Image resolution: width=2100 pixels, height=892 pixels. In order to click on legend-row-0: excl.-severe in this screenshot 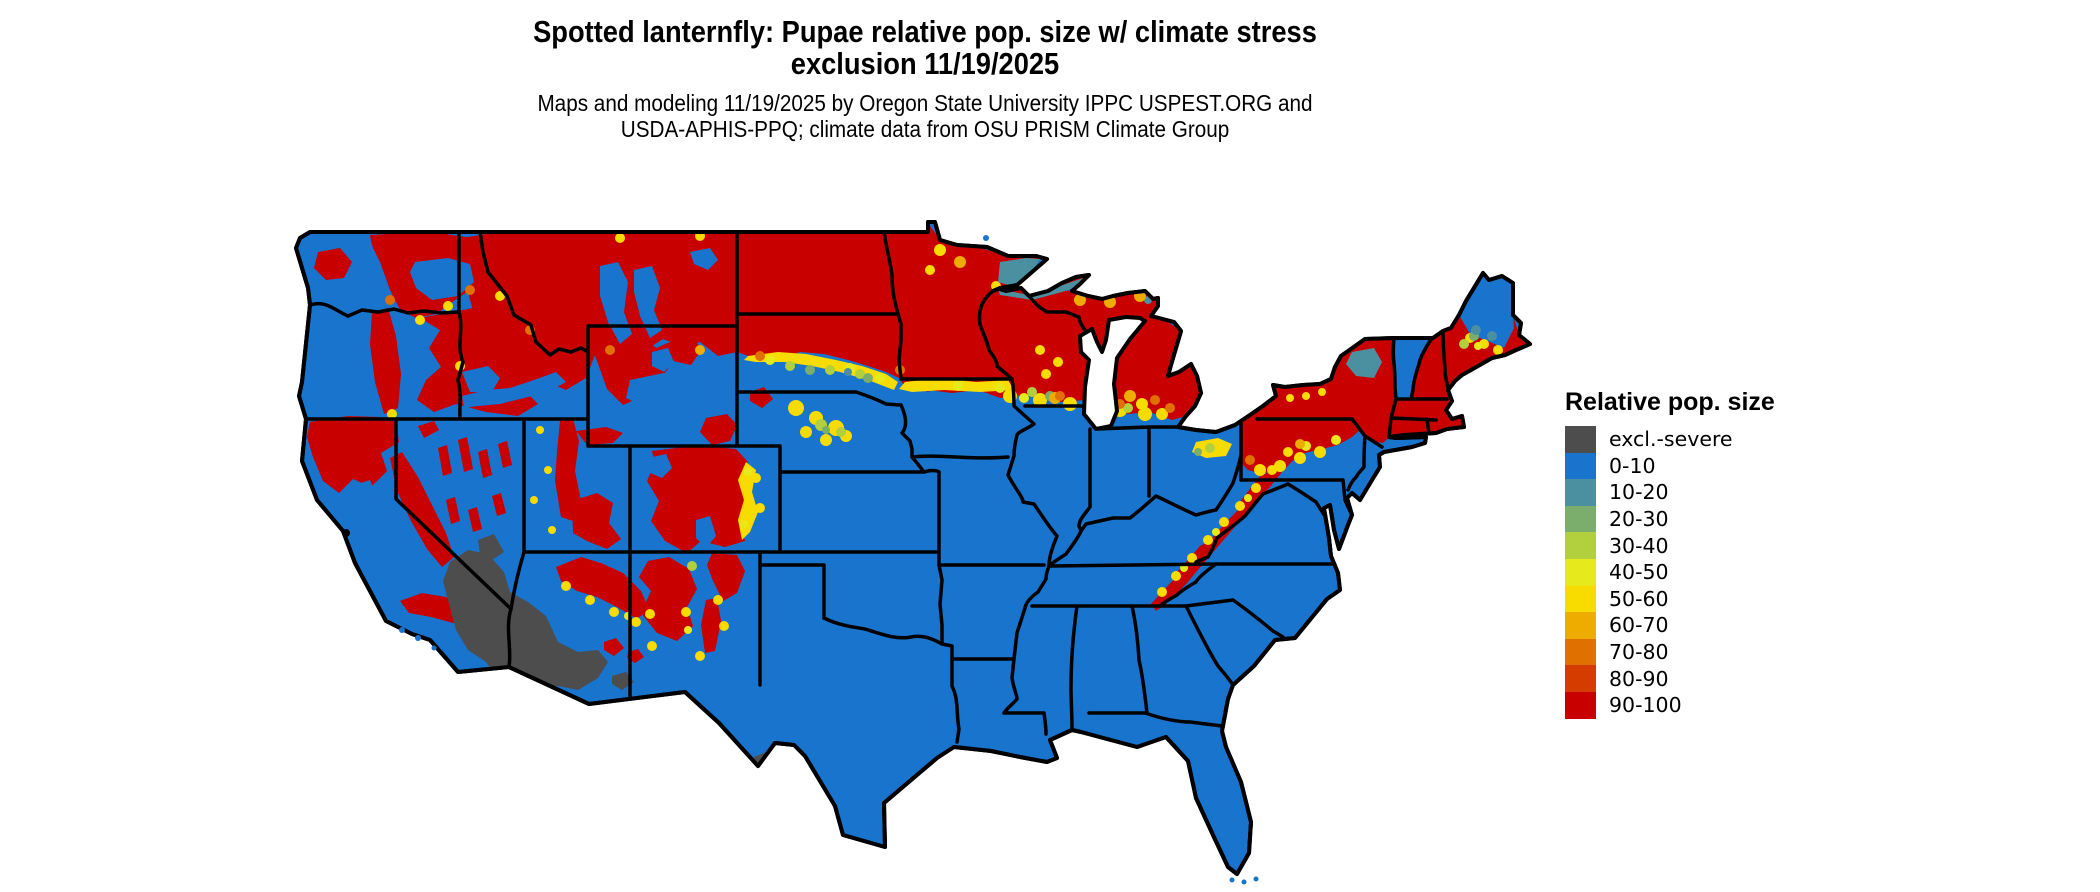, I will do `click(1670, 439)`.